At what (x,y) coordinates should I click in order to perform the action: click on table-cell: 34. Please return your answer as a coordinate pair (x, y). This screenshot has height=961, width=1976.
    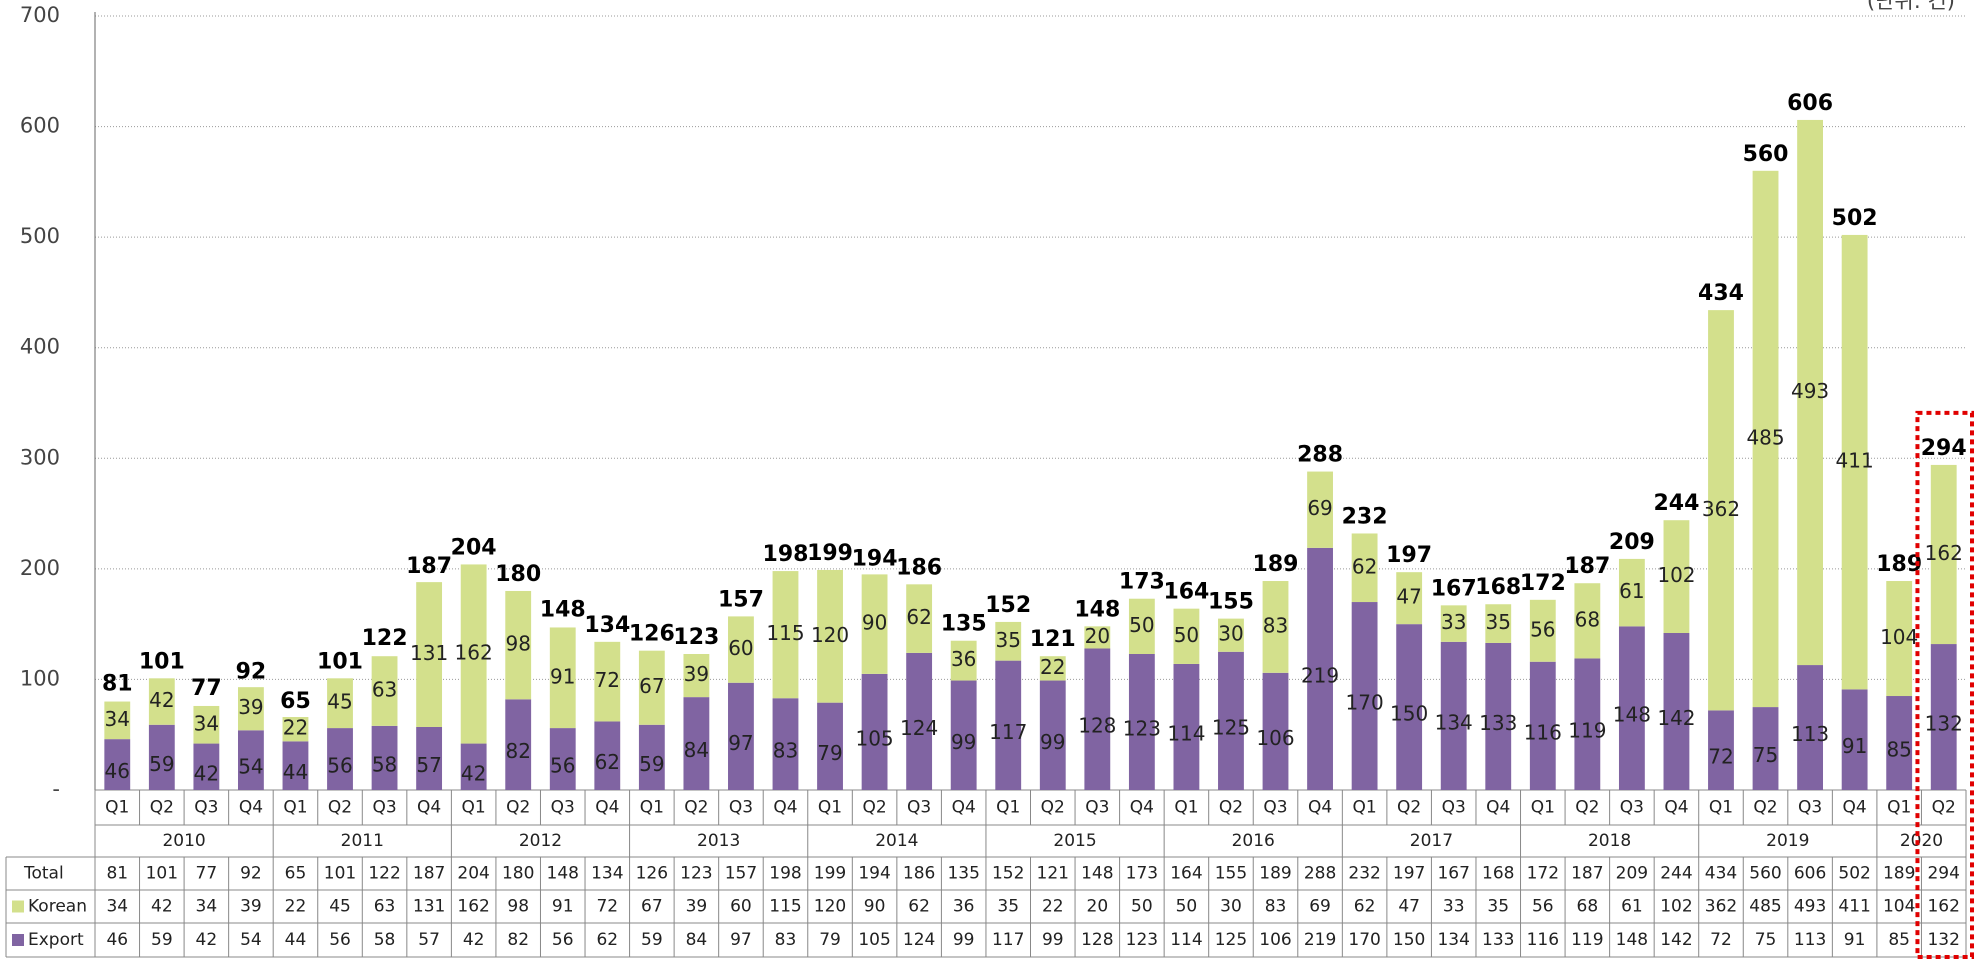
    Looking at the image, I should click on (207, 907).